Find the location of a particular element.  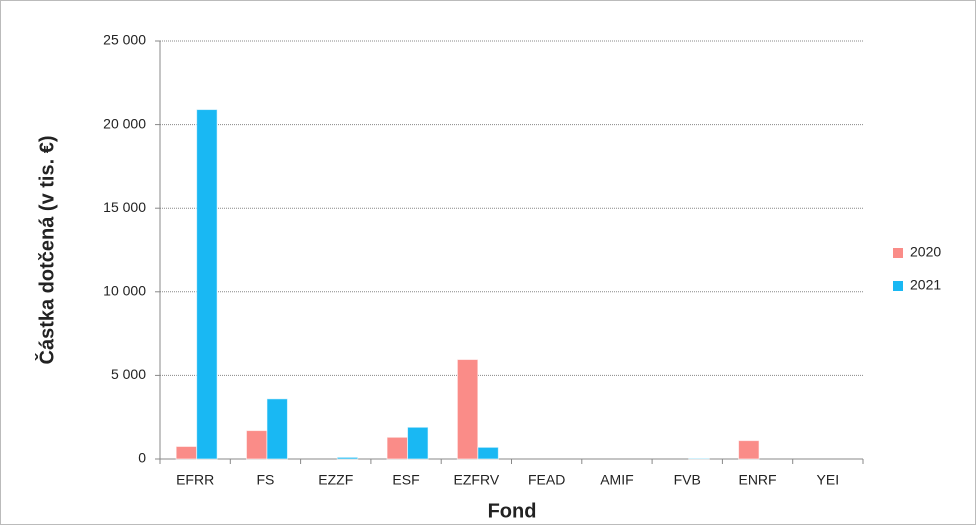

x-tick-label: ESF is located at coordinates (405, 480).